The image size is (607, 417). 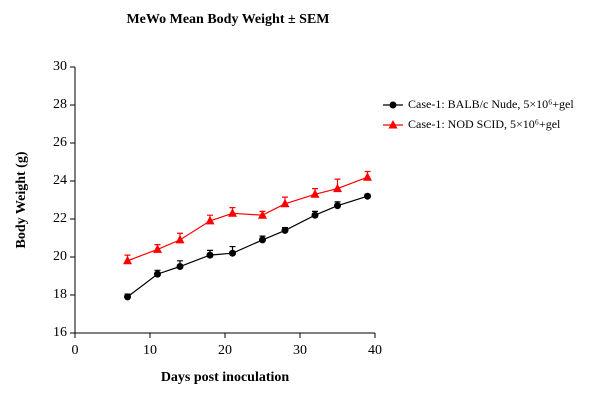 I want to click on y-tick-label: 26, so click(x=60, y=142).